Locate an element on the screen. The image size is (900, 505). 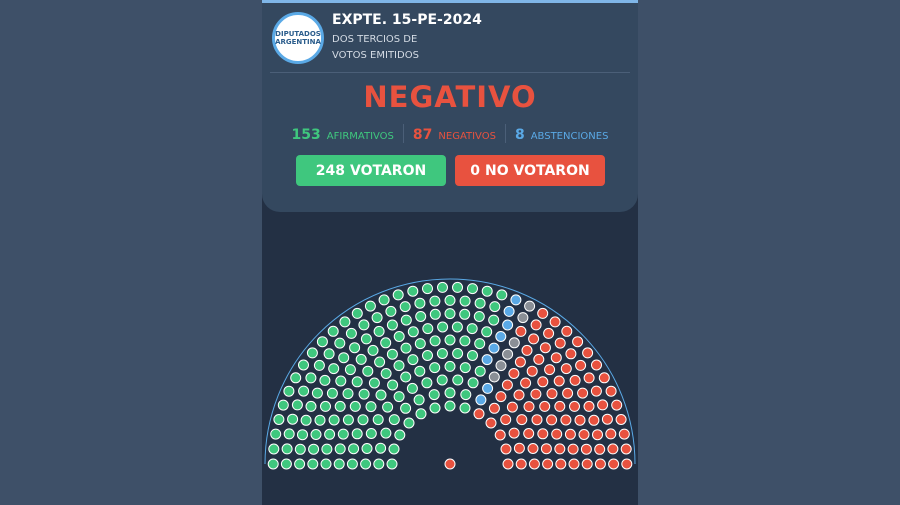
voted-button: 248 VOTARON is located at coordinates (371, 170).